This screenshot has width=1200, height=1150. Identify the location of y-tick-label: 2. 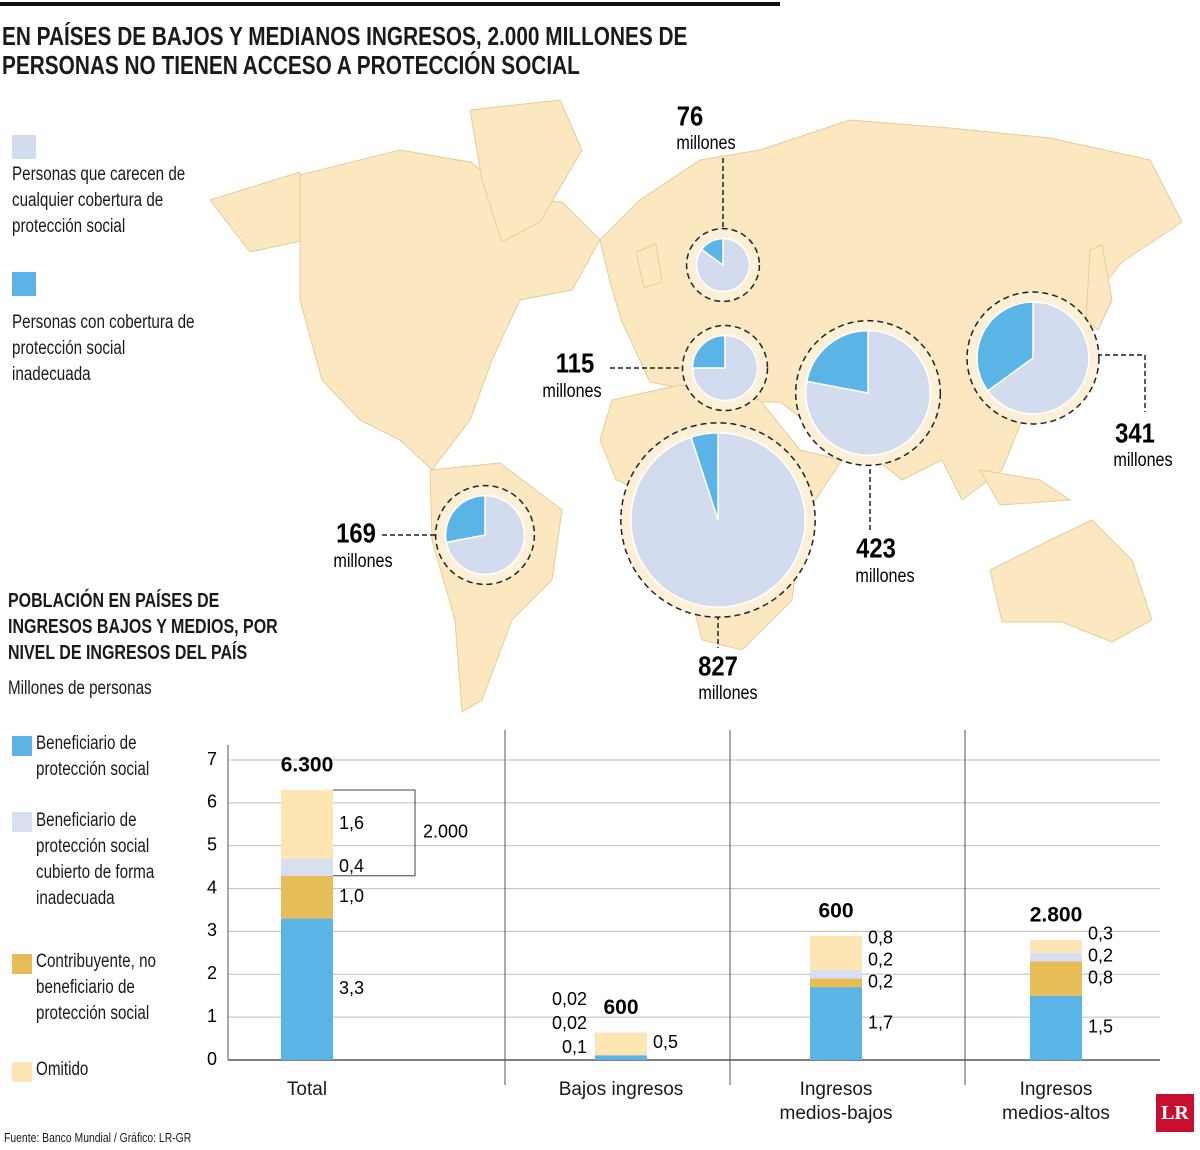
(212, 973).